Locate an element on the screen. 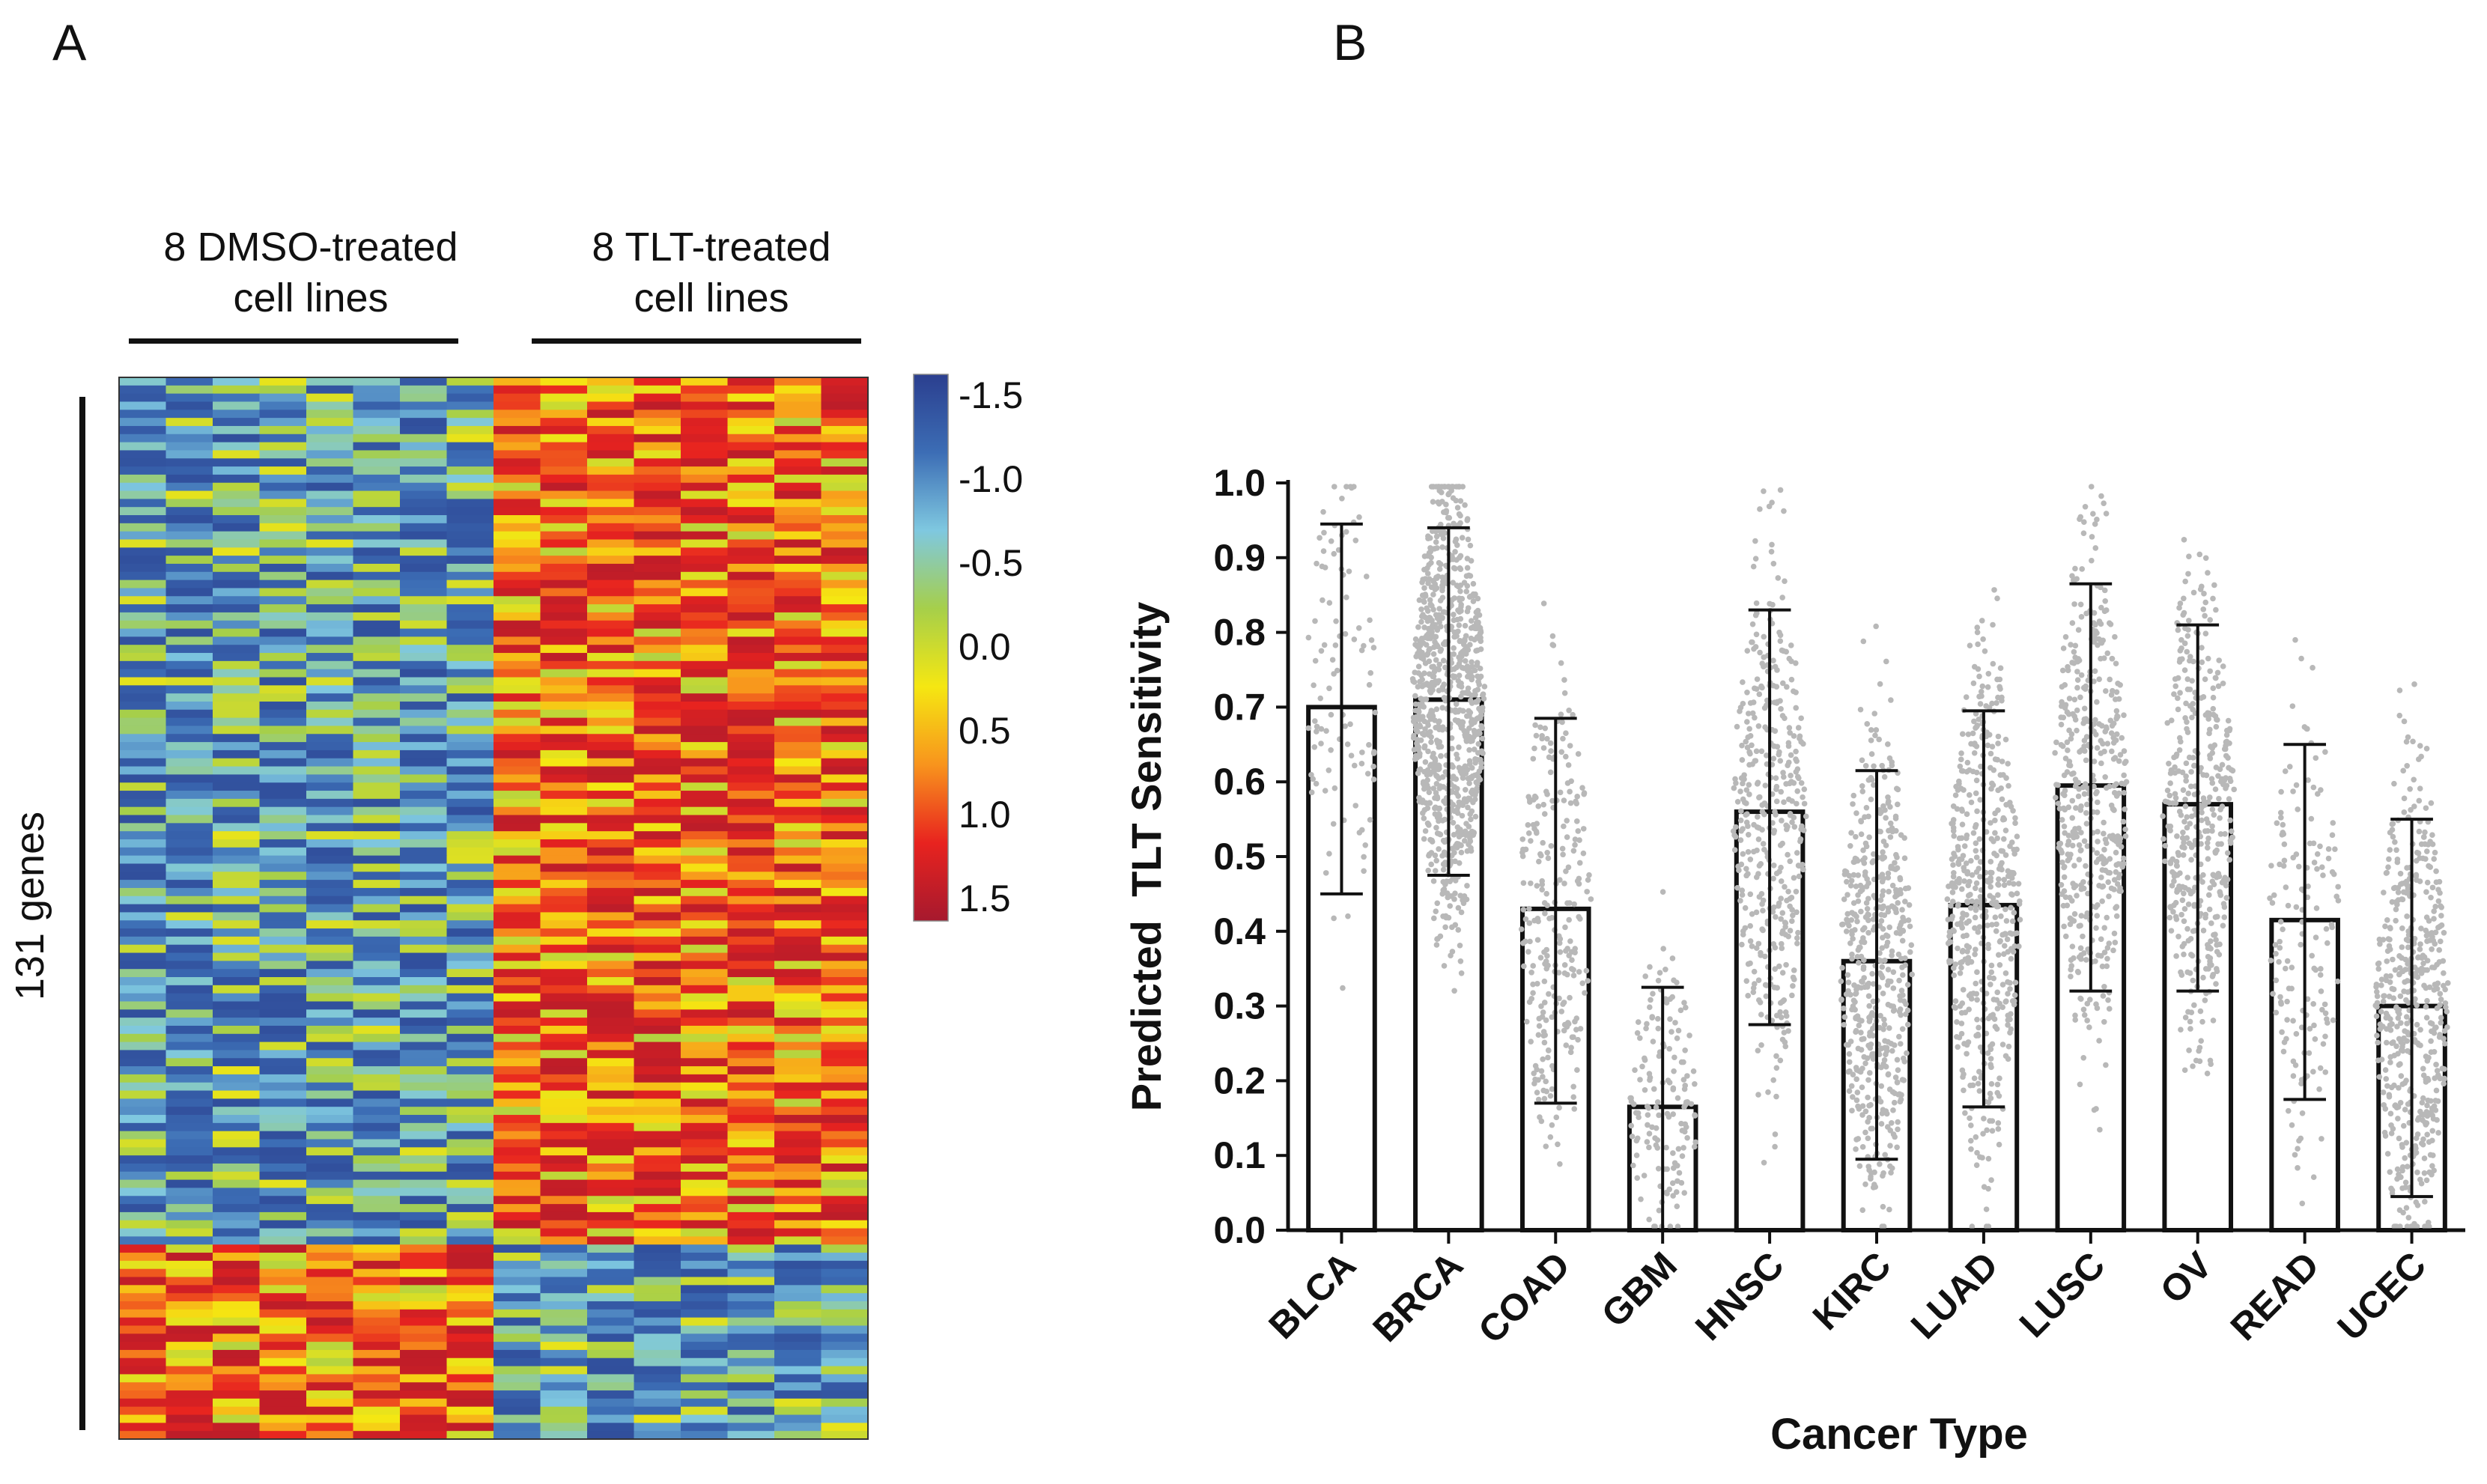 This screenshot has height=1484, width=2487. y-tick-label: 0.8 is located at coordinates (1239, 633).